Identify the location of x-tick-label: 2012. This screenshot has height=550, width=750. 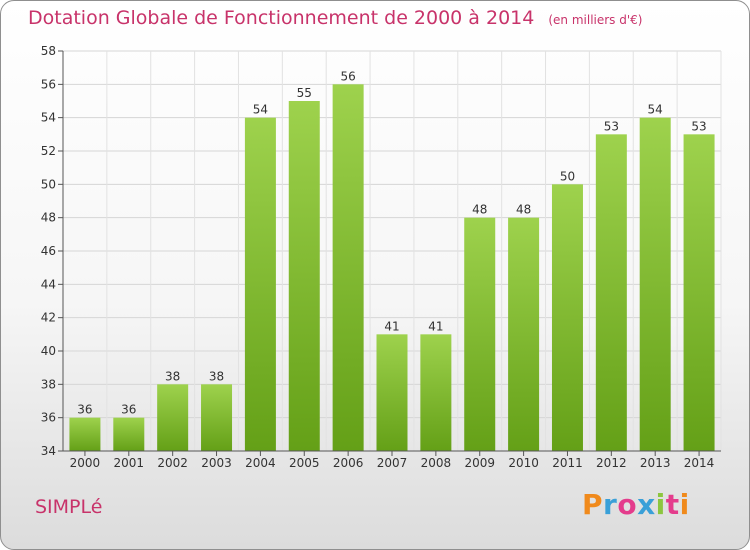
(611, 463).